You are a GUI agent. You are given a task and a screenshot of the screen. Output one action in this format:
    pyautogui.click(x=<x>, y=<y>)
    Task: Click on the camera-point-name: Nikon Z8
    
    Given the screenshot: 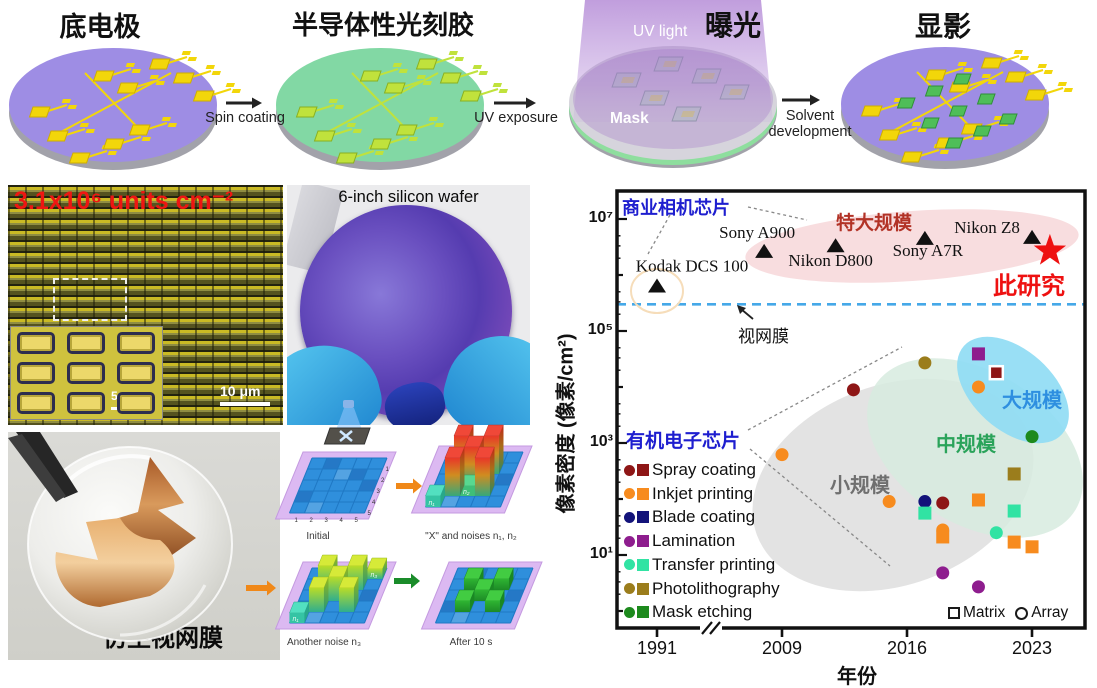 What is the action you would take?
    pyautogui.click(x=987, y=227)
    